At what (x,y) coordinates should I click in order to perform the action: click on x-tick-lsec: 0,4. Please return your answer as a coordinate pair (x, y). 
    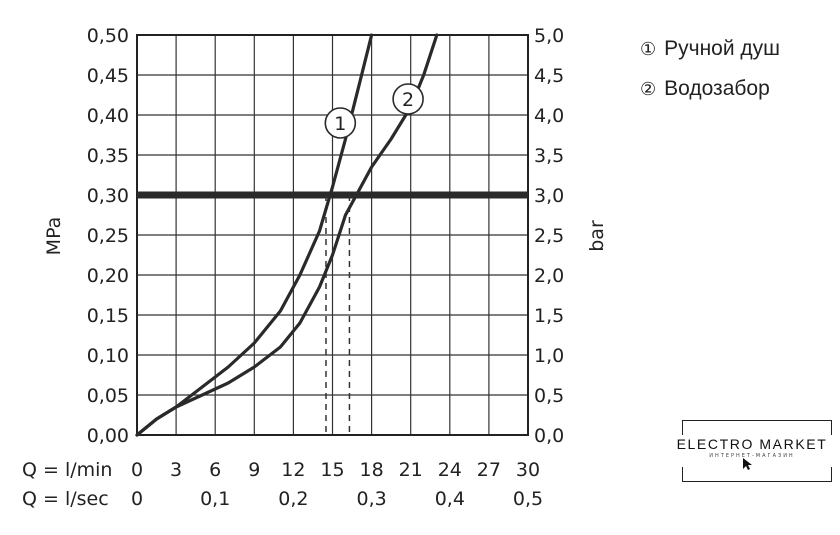
    Looking at the image, I should click on (450, 499).